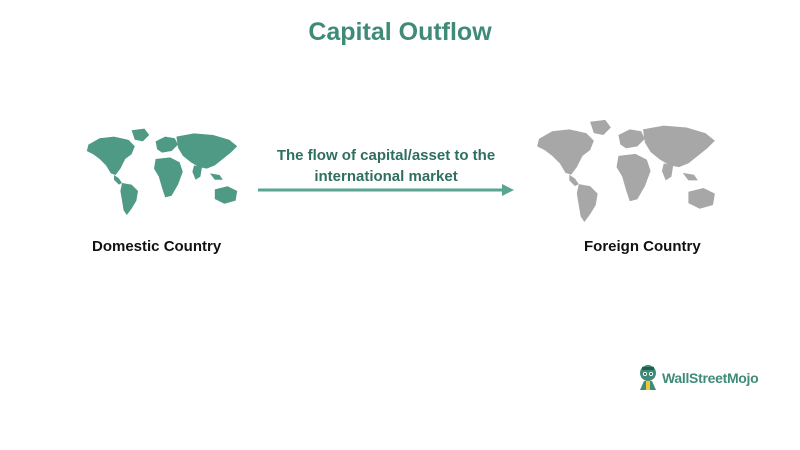 The width and height of the screenshot is (800, 450). What do you see at coordinates (157, 246) in the screenshot?
I see `domestic-country-label: Domestic Country` at bounding box center [157, 246].